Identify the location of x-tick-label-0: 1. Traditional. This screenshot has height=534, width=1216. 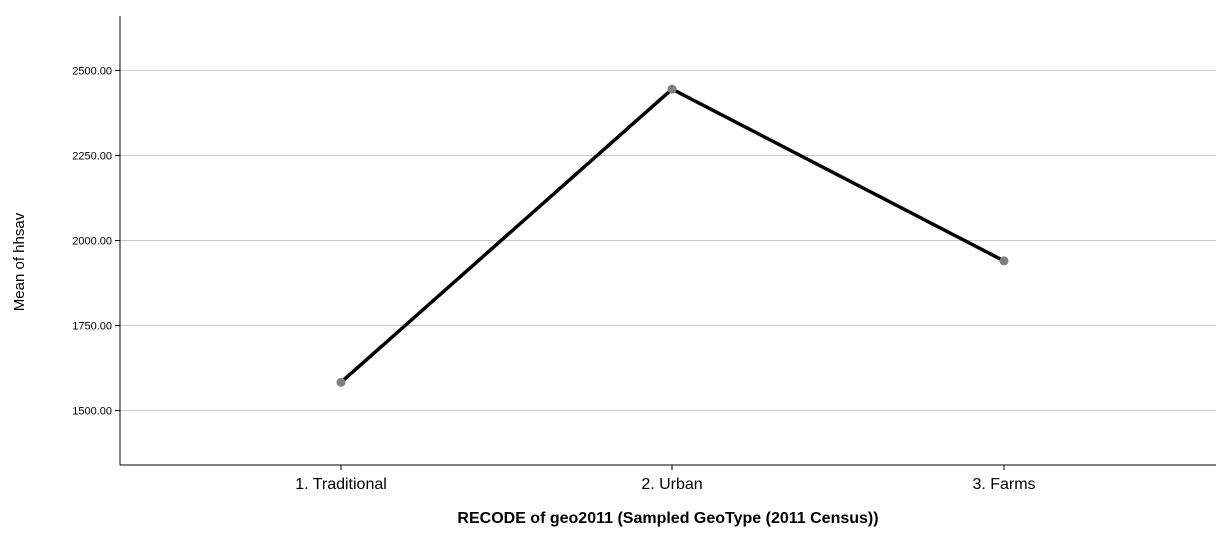
(341, 484).